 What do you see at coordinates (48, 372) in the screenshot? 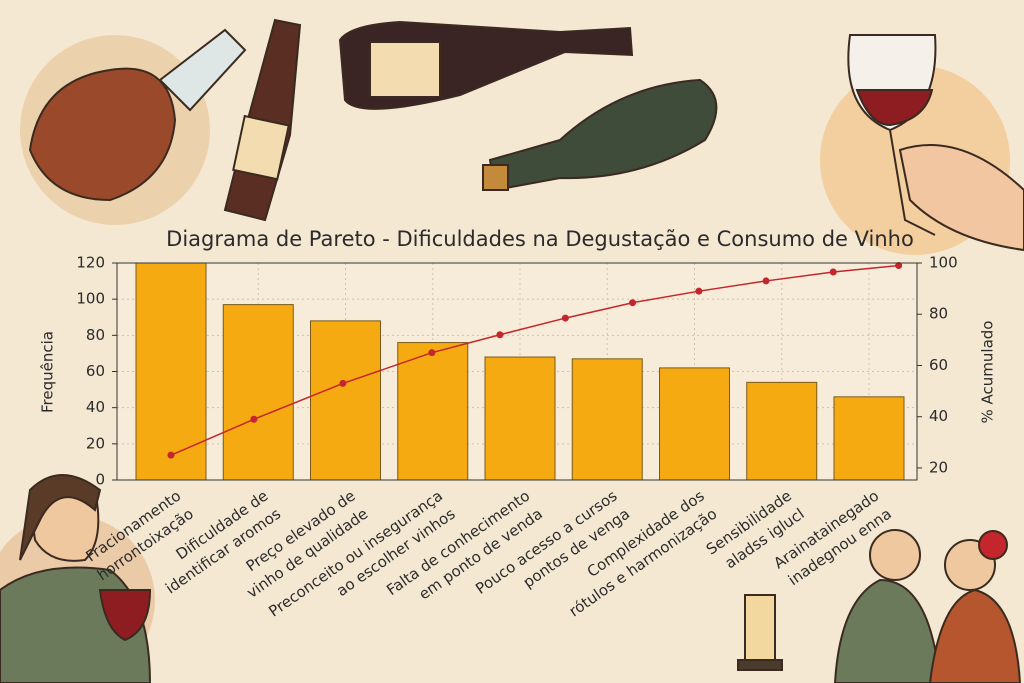
I see `y-axis-label: Frequência` at bounding box center [48, 372].